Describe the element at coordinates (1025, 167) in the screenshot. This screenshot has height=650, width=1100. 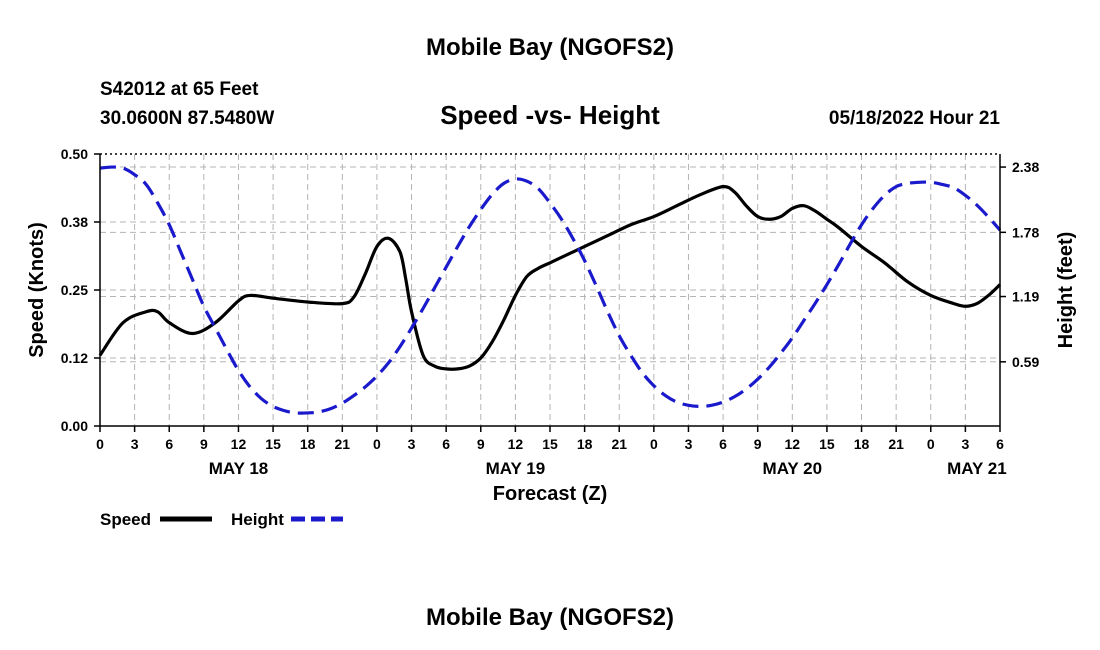
I see `y-tick-label-right: 2.38` at that location.